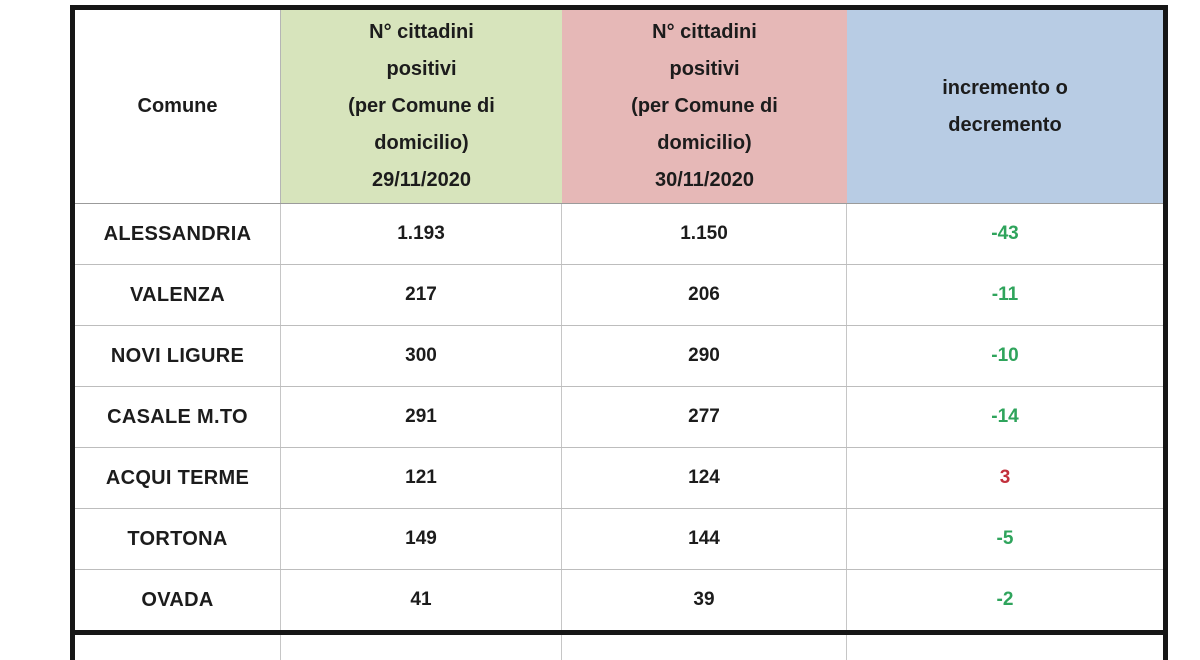 This screenshot has width=1200, height=660. What do you see at coordinates (421, 356) in the screenshot?
I see `value-29-11-cell: 300` at bounding box center [421, 356].